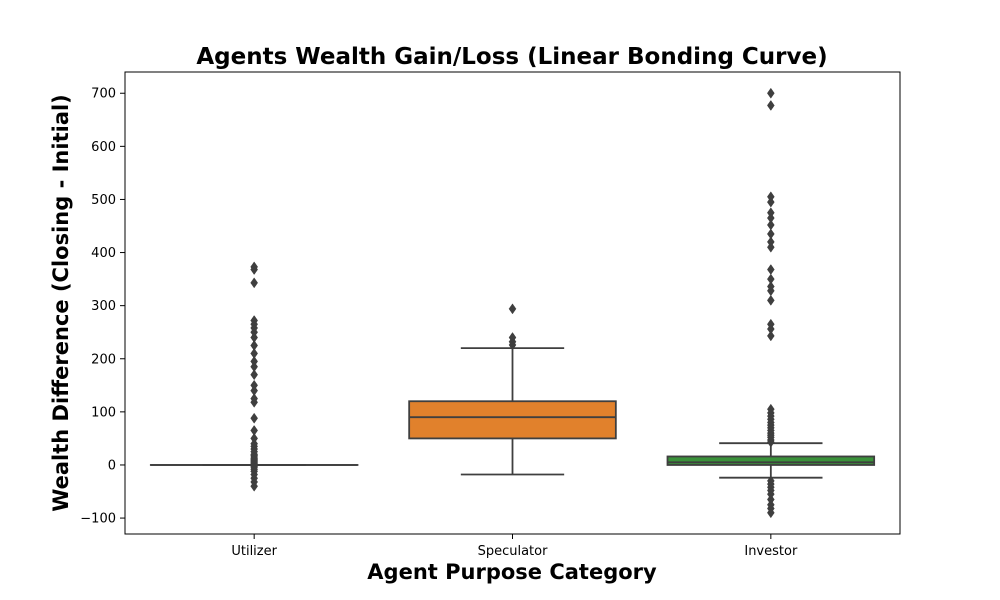  I want to click on x-axis-label: Agent Purpose Category, so click(512, 572).